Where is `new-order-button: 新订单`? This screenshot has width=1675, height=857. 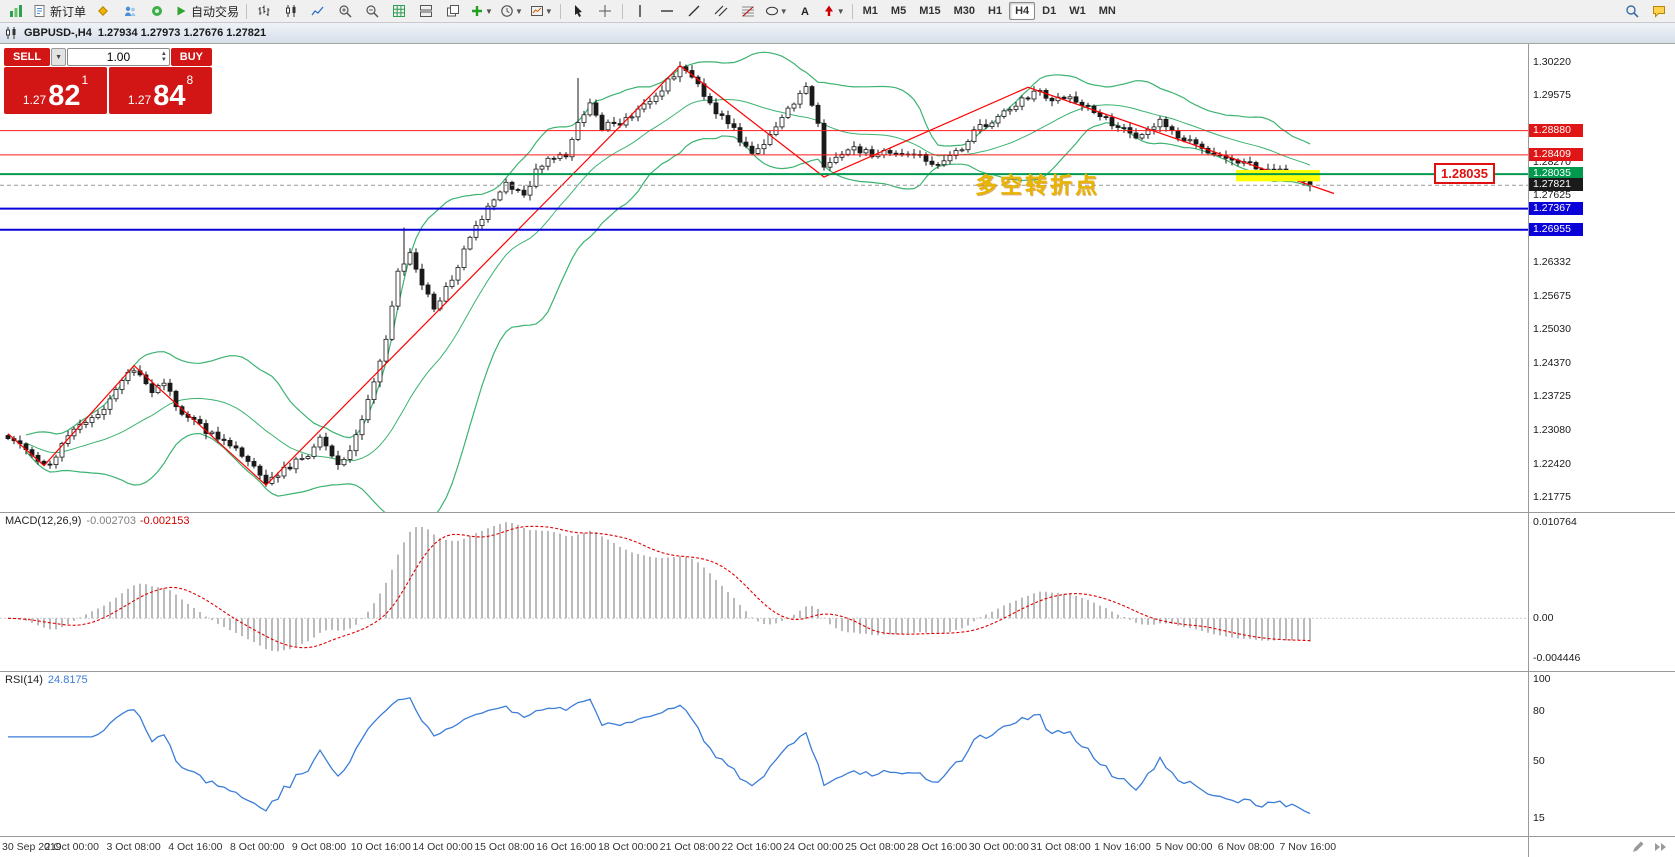 new-order-button: 新订单 is located at coordinates (59, 11).